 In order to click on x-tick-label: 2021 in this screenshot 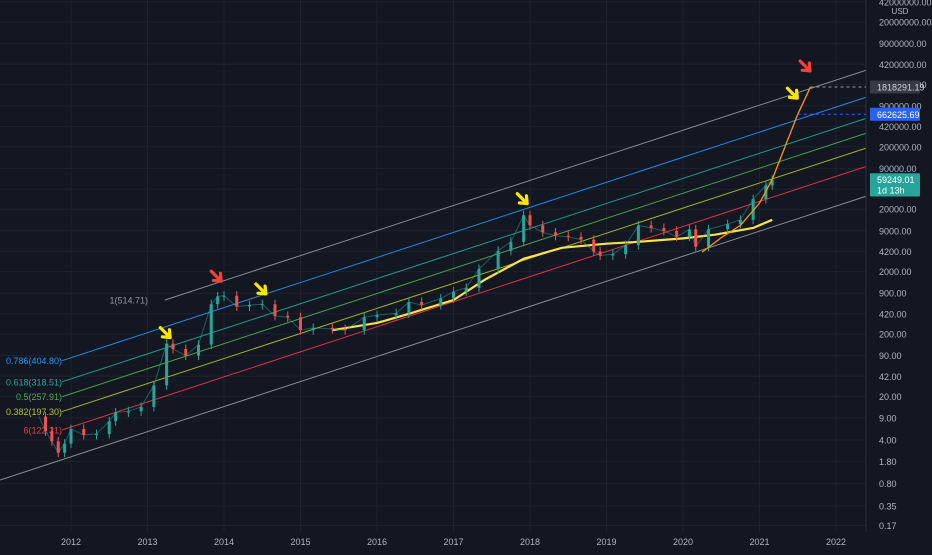, I will do `click(759, 542)`.